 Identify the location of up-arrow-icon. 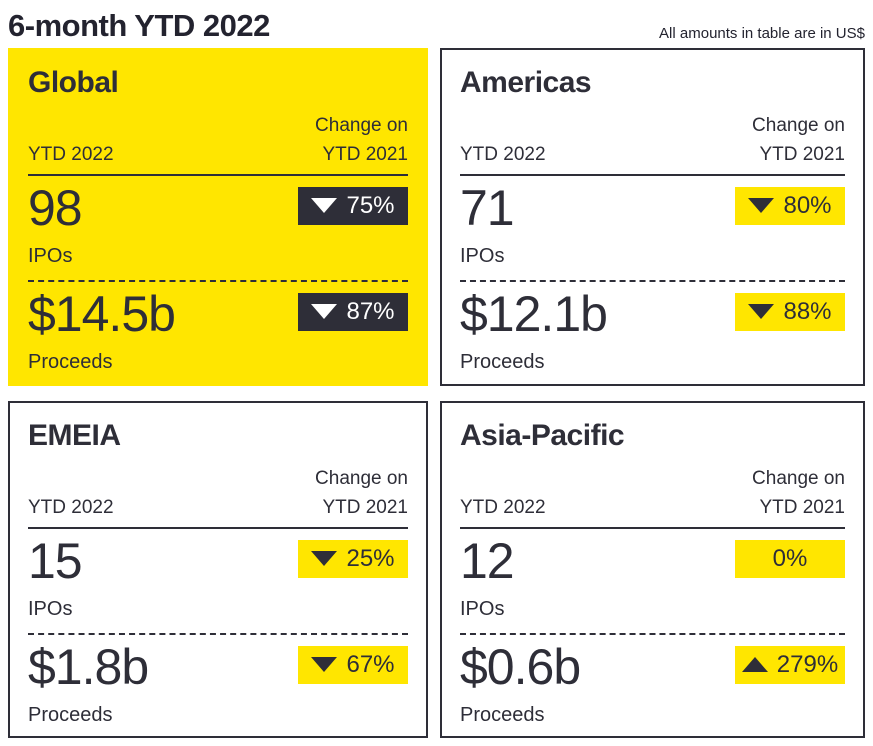
(754, 664).